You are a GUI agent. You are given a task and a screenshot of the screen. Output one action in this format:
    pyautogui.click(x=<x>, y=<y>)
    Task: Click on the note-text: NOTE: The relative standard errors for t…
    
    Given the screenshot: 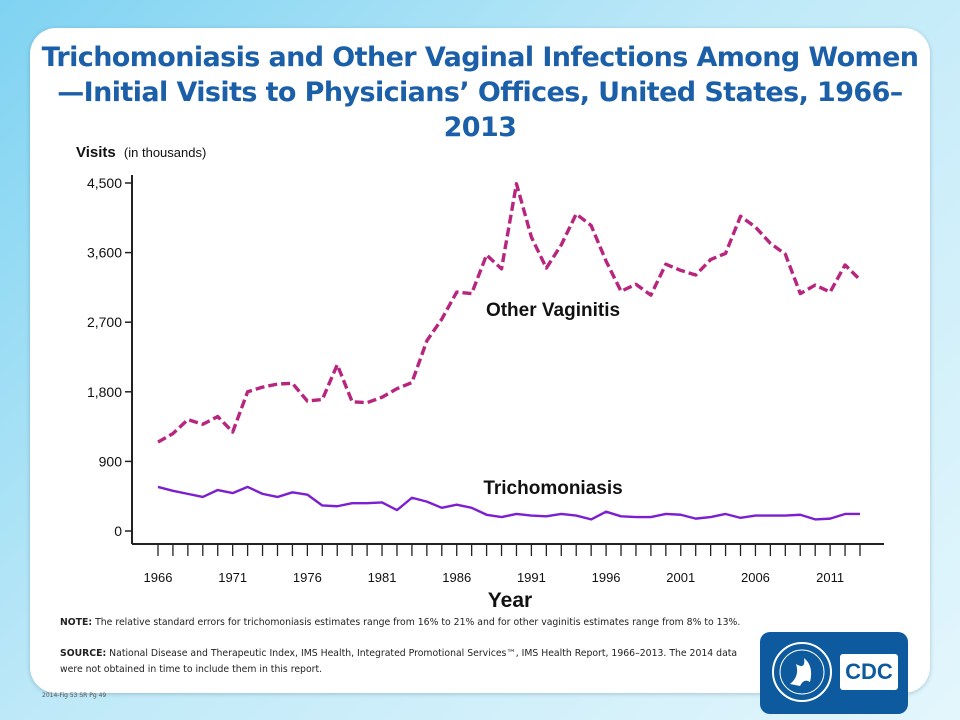 What is the action you would take?
    pyautogui.click(x=405, y=623)
    